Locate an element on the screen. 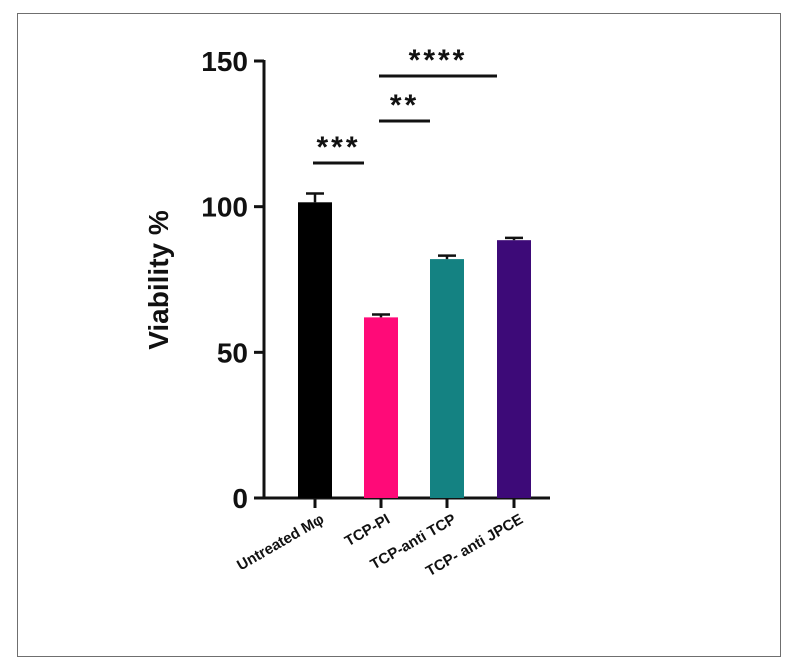  y-tick-label: 0 is located at coordinates (240, 498).